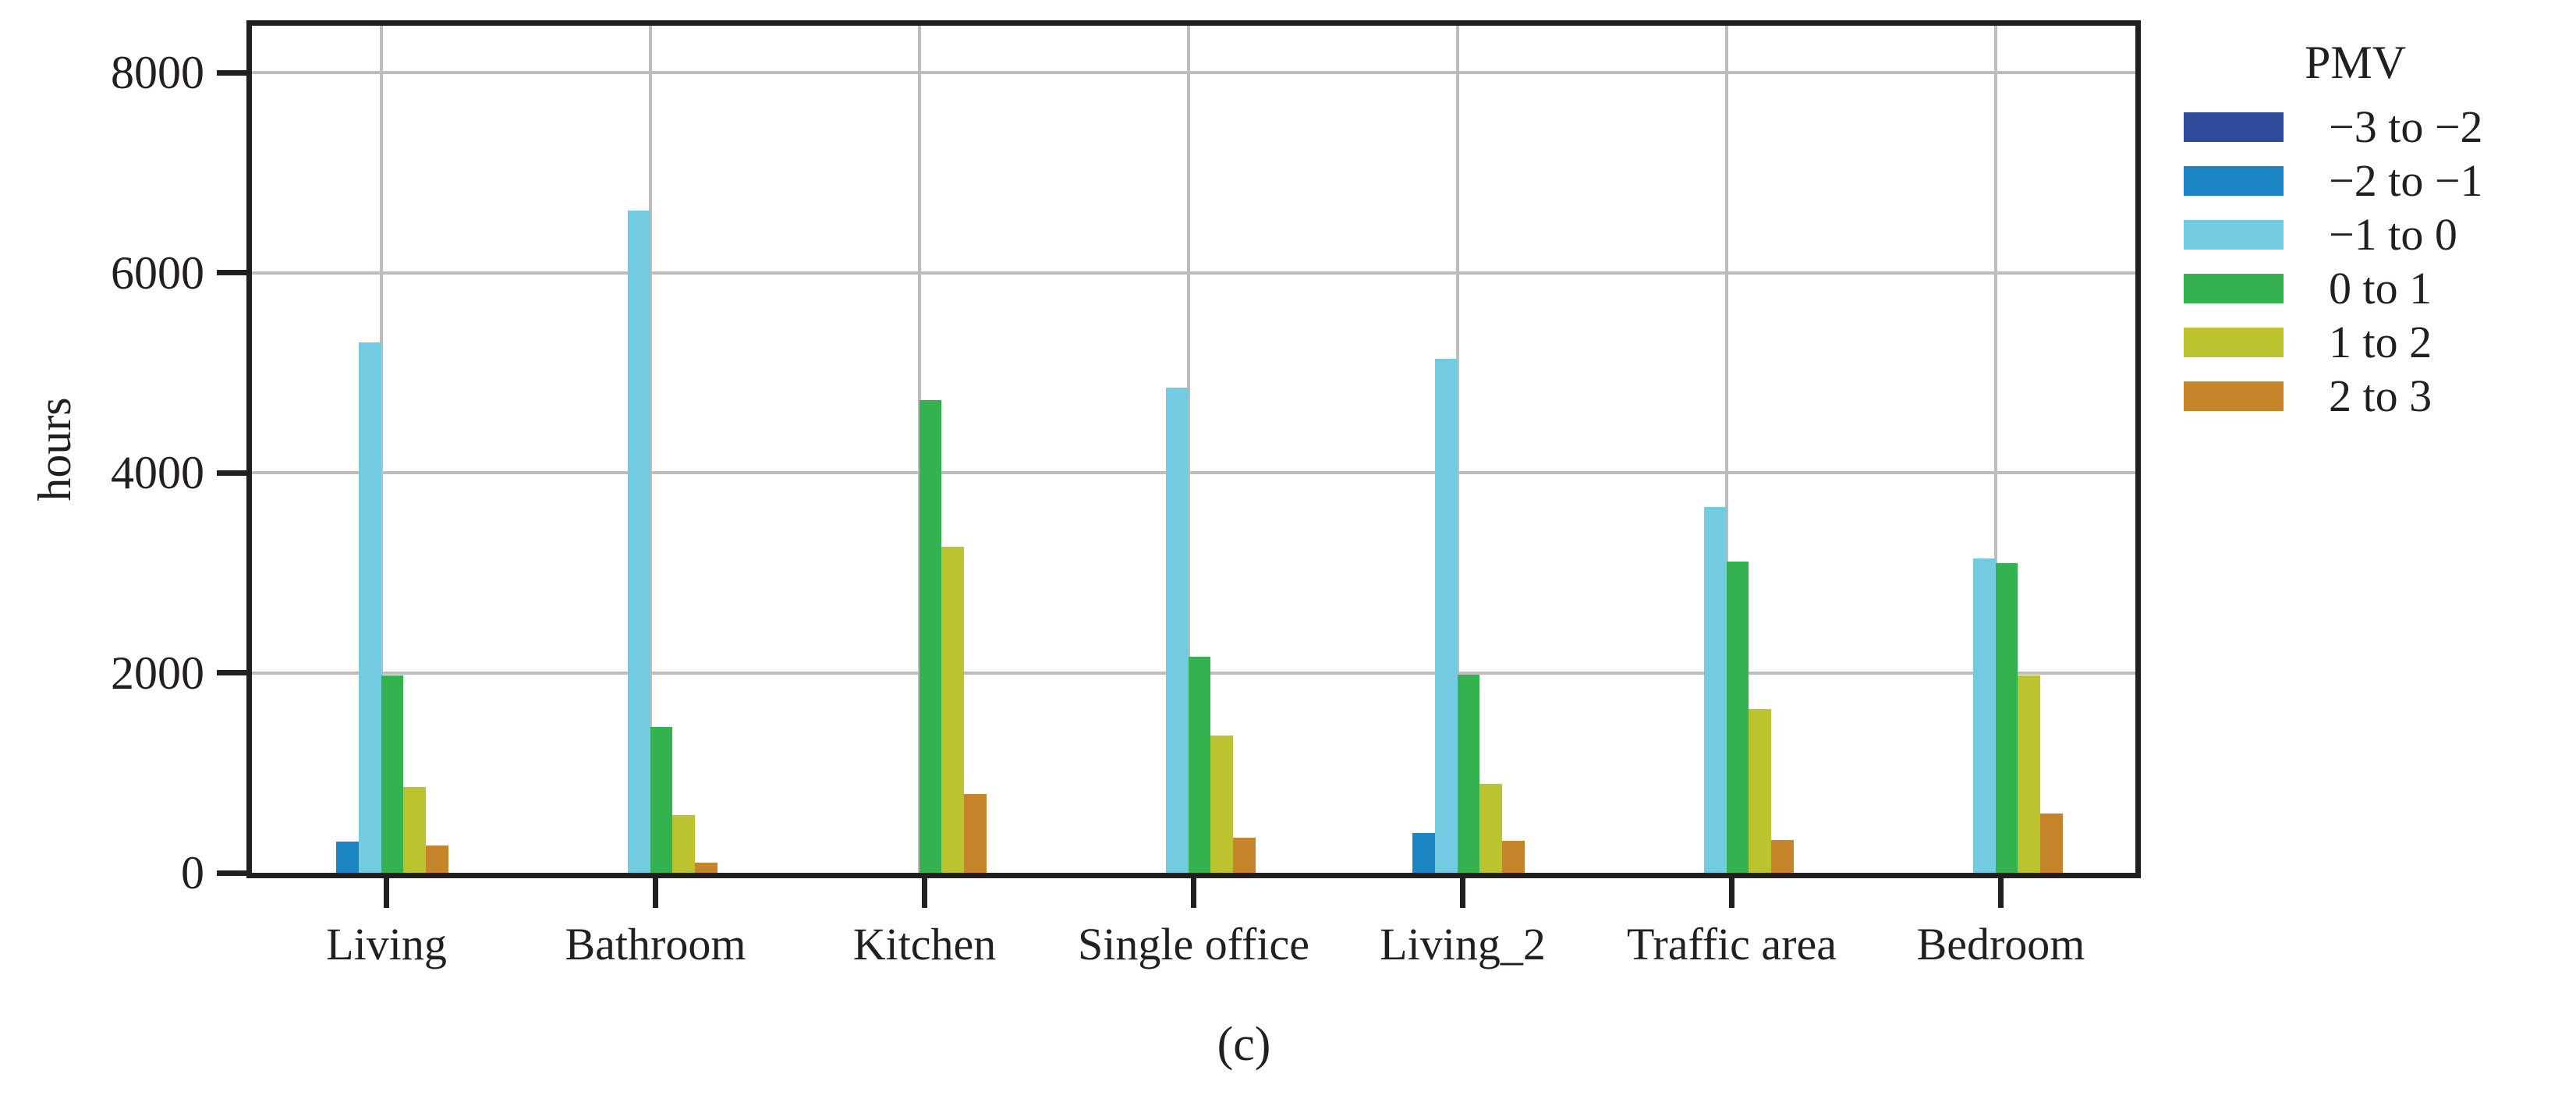  I want to click on legend-swatch-−2 to −1, so click(2234, 181).